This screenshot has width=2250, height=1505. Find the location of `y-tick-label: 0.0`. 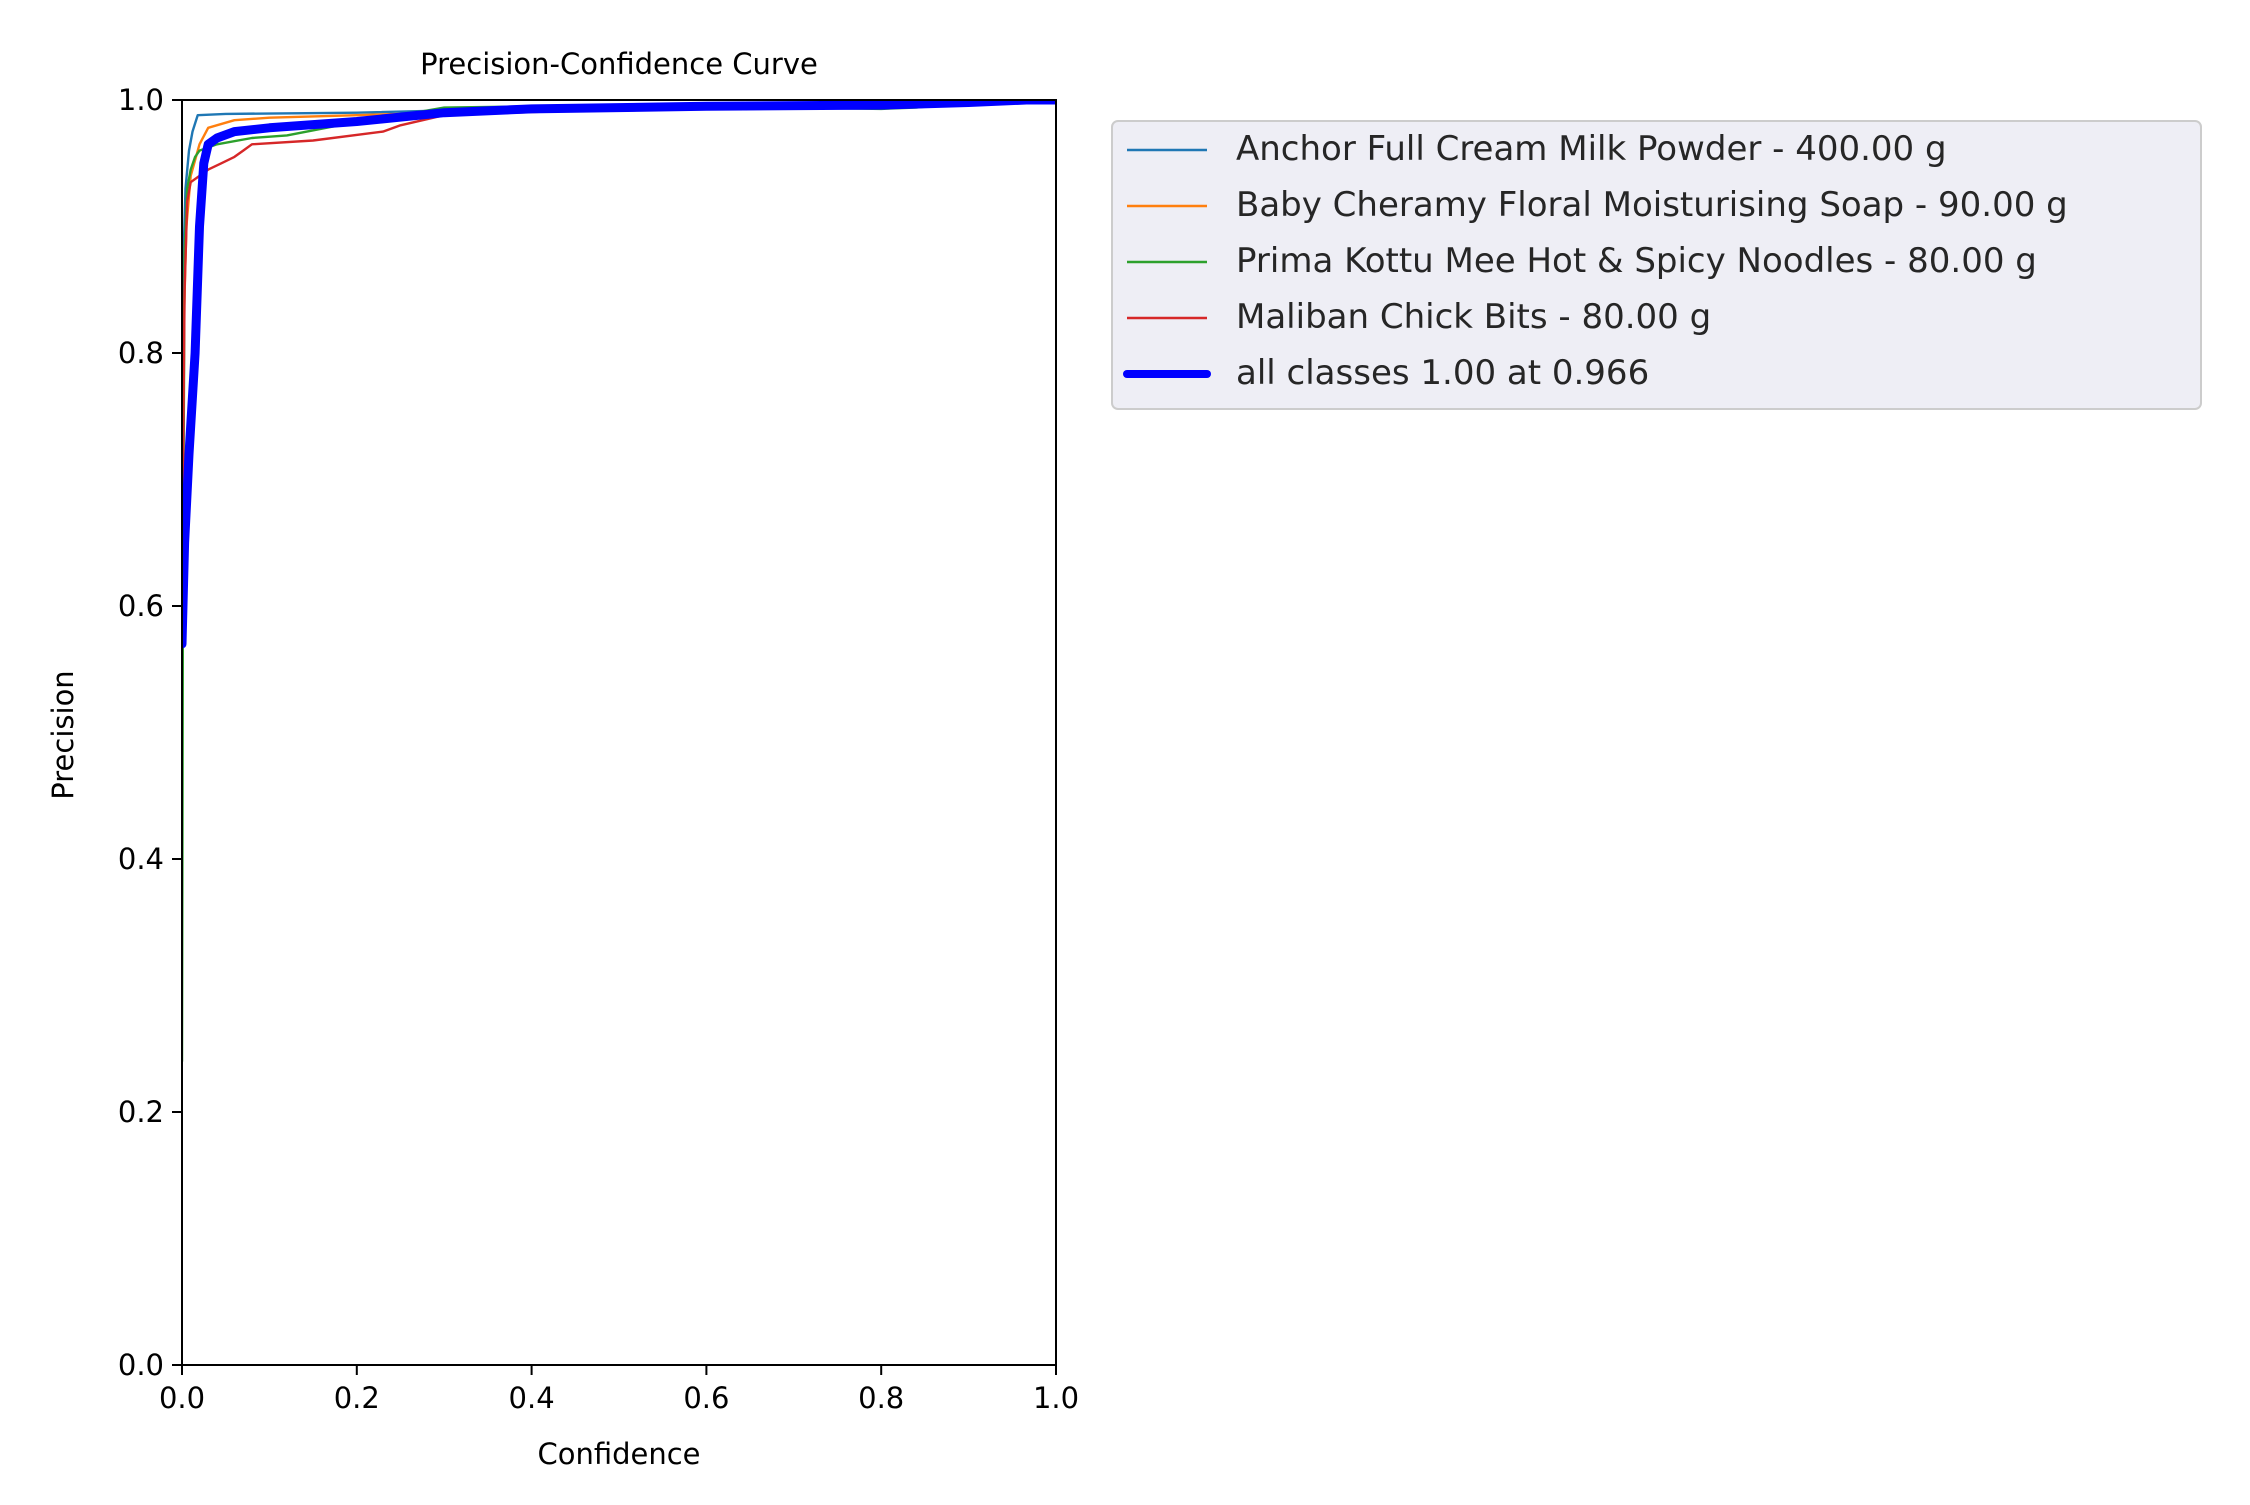

y-tick-label: 0.0 is located at coordinates (141, 1365).